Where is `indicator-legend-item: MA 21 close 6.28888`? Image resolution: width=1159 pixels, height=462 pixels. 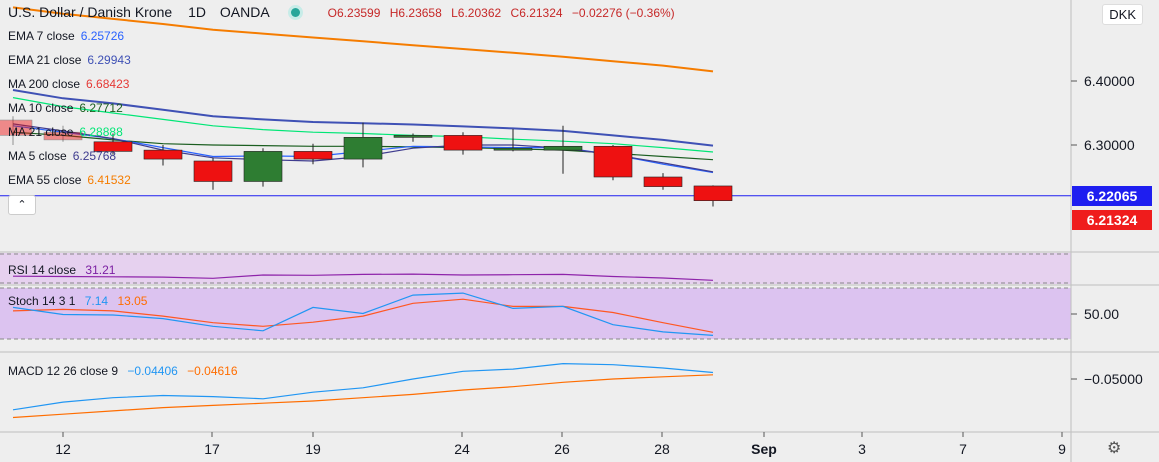 indicator-legend-item: MA 21 close 6.28888 is located at coordinates (65, 132).